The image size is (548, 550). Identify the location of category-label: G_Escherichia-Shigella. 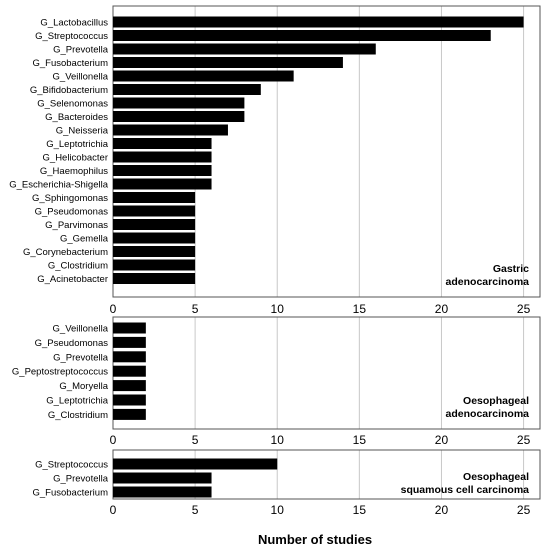
(58, 185).